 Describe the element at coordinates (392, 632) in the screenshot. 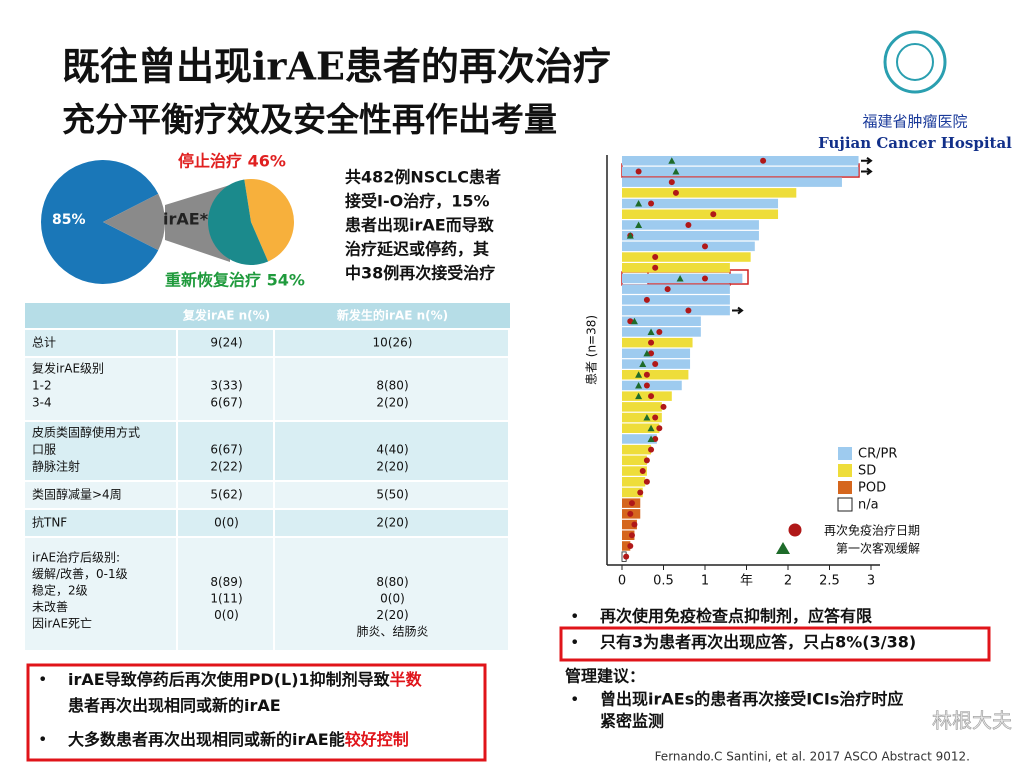

I see `table-text: 肺炎、结肠炎` at that location.